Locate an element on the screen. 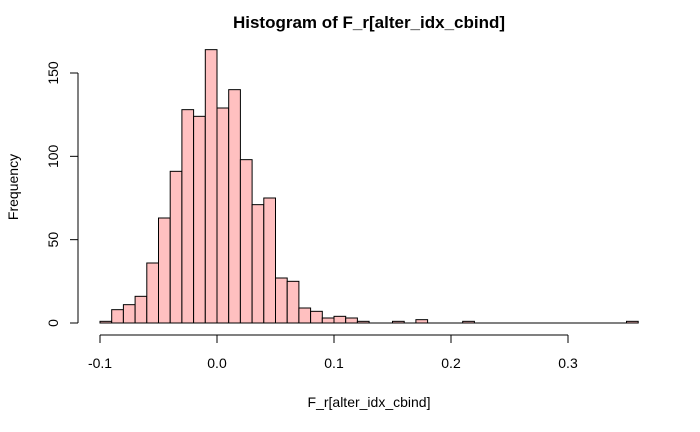  chart-title: Histogram of F_r[alter_idx_cbind] is located at coordinates (369, 22).